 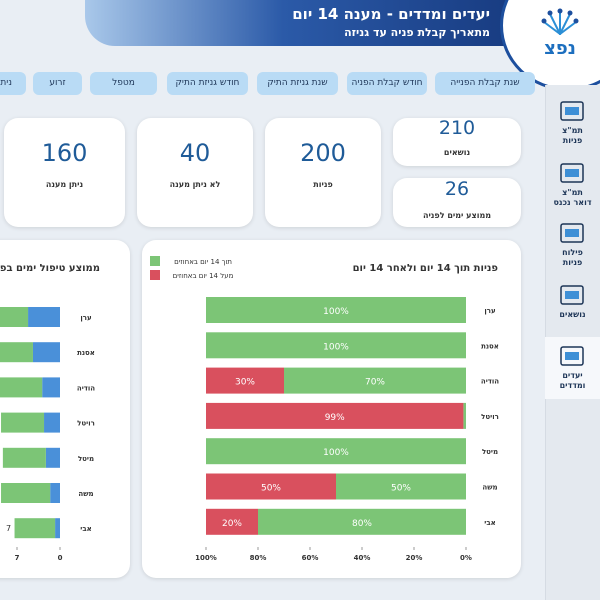 I want to click on value-label: 20%, so click(x=232, y=524).